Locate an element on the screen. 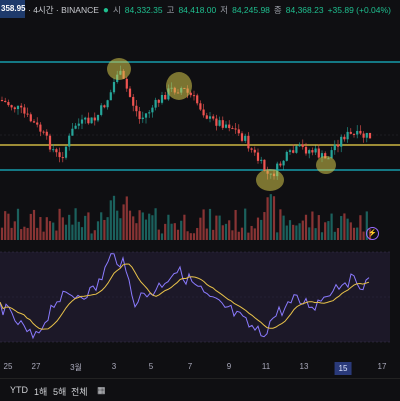 The image size is (400, 401). range-1y-button: 1해 is located at coordinates (41, 392).